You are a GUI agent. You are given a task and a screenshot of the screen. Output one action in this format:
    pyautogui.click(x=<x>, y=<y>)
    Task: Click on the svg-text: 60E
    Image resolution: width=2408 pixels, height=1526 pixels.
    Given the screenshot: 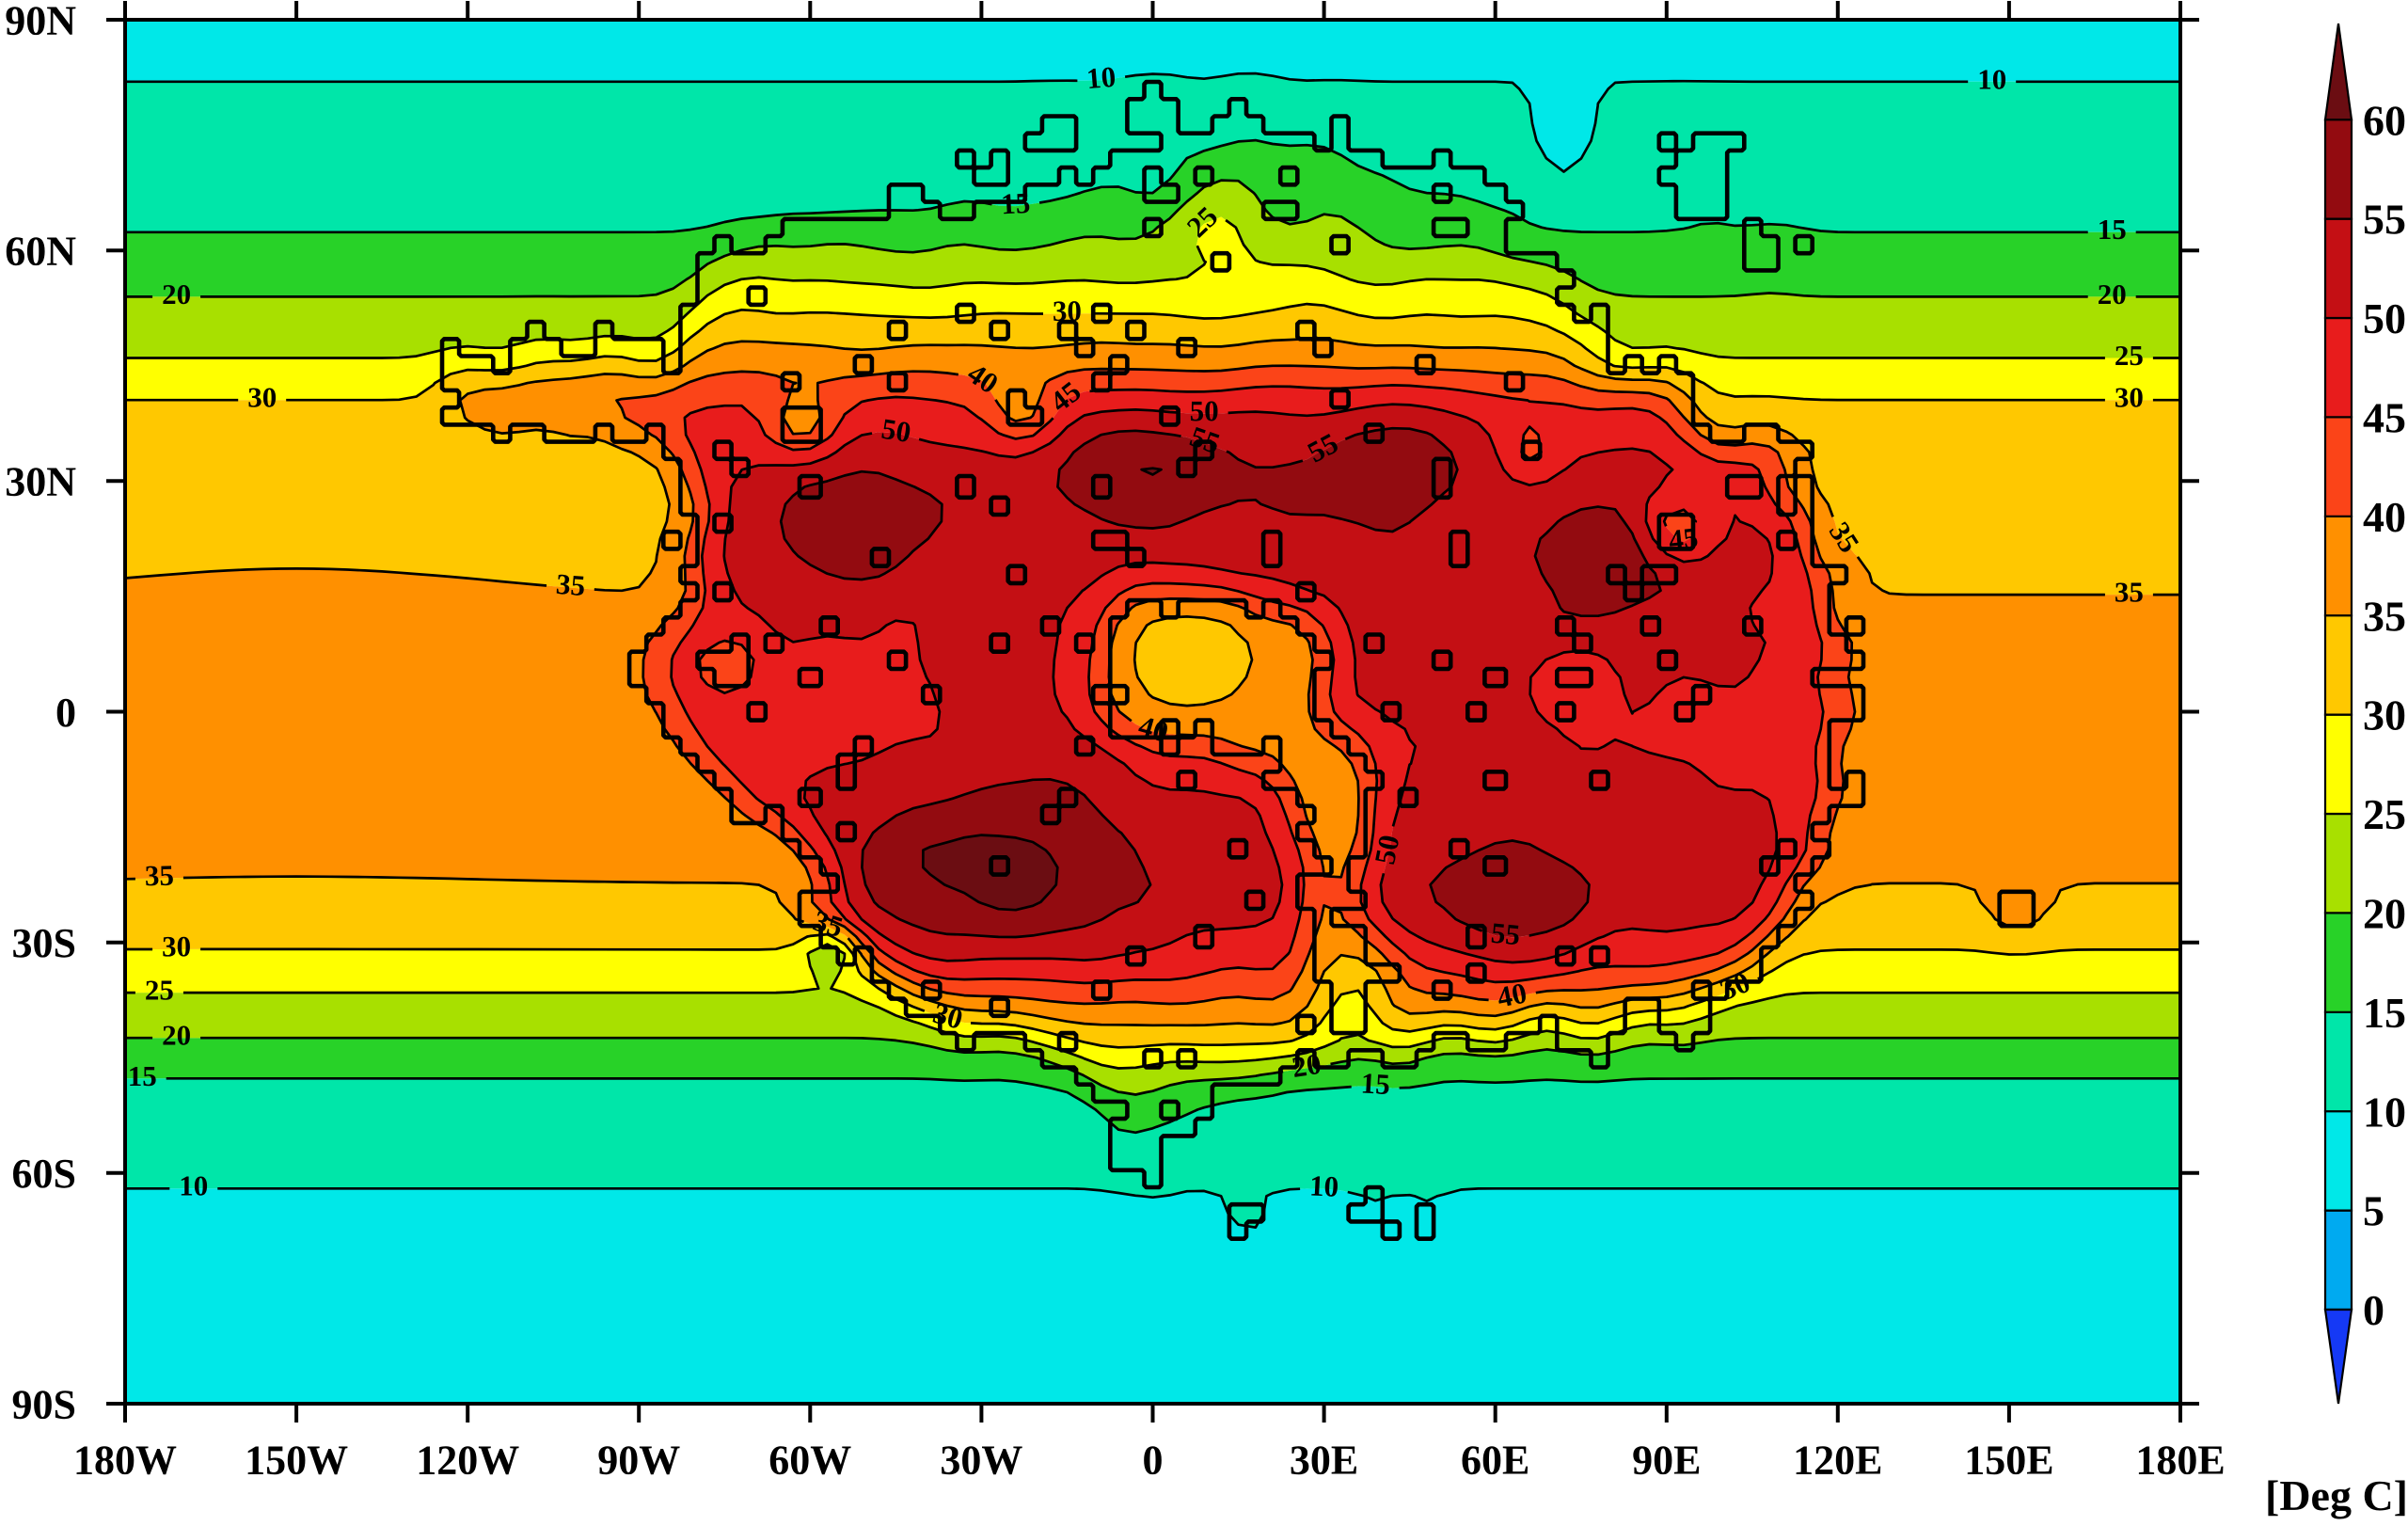 What is the action you would take?
    pyautogui.click(x=1495, y=1461)
    